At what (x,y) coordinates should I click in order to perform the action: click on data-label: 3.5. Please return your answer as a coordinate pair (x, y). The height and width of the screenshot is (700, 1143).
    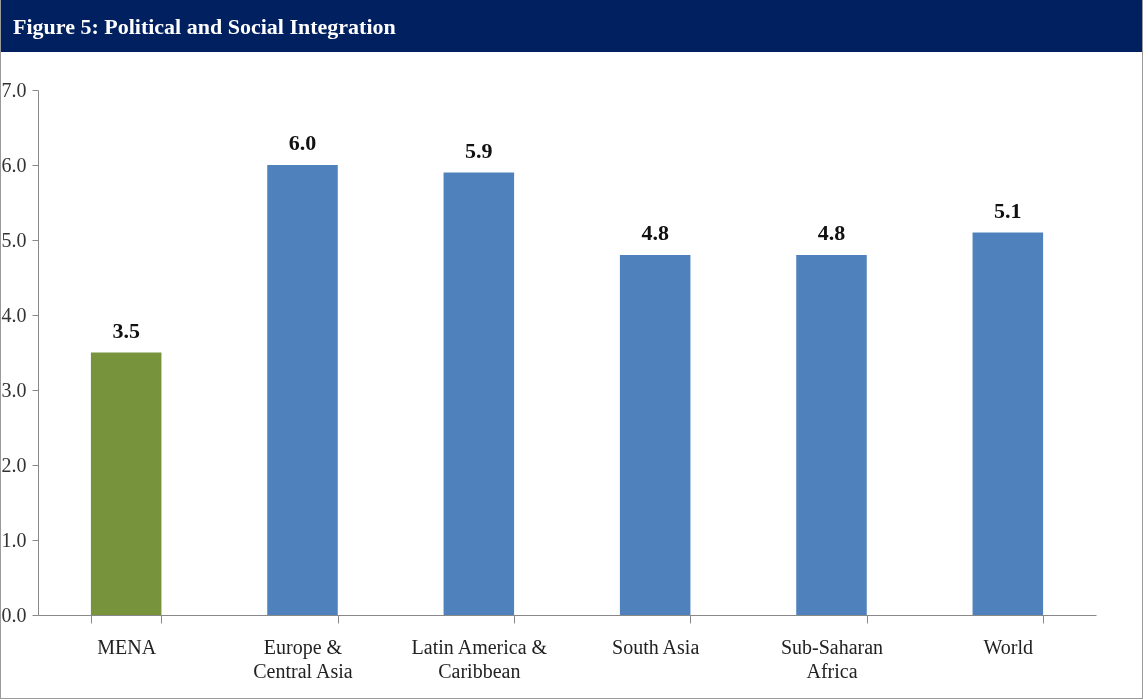
    Looking at the image, I should click on (126, 330).